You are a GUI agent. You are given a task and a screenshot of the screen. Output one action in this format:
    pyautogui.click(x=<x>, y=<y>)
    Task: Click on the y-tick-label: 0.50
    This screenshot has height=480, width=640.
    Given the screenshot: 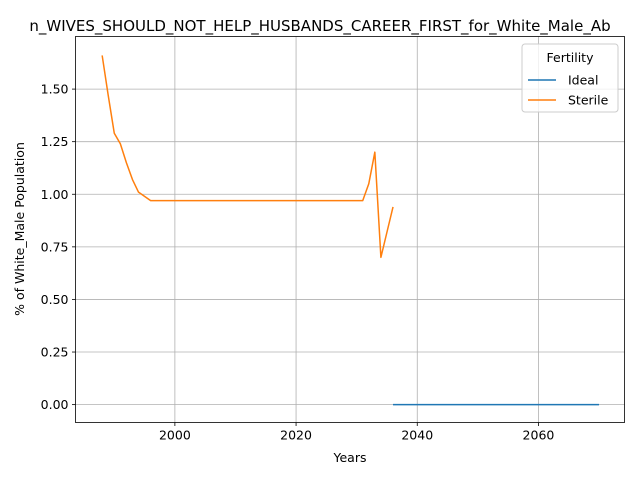 What is the action you would take?
    pyautogui.click(x=55, y=299)
    